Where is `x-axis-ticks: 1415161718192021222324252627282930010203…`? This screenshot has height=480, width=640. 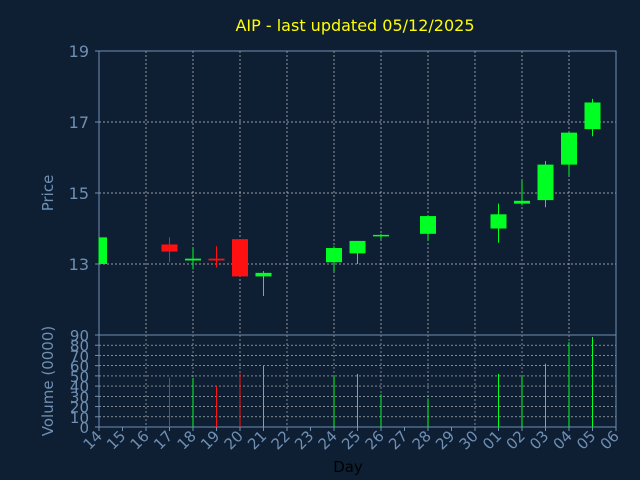
x-axis-ticks: 1415161718192021222324252627282930010203… is located at coordinates (351, 440).